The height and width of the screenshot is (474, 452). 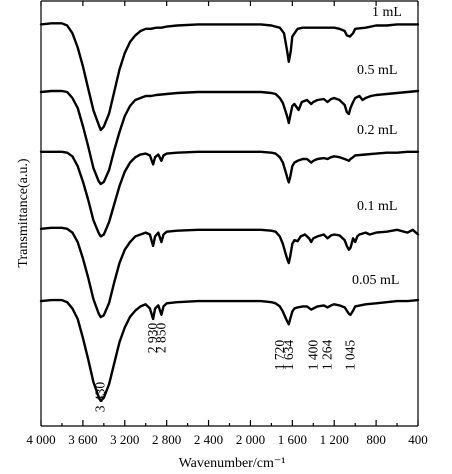 I want to click on x-tick-label: 3 200, so click(x=124, y=439).